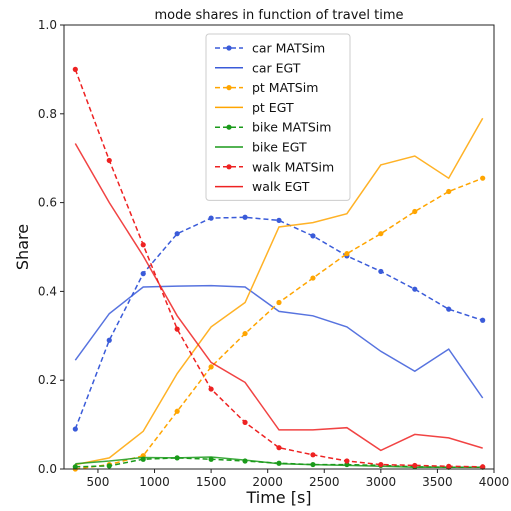 The image size is (511, 511). Describe the element at coordinates (437, 482) in the screenshot. I see `x-tick-label: 3500` at that location.